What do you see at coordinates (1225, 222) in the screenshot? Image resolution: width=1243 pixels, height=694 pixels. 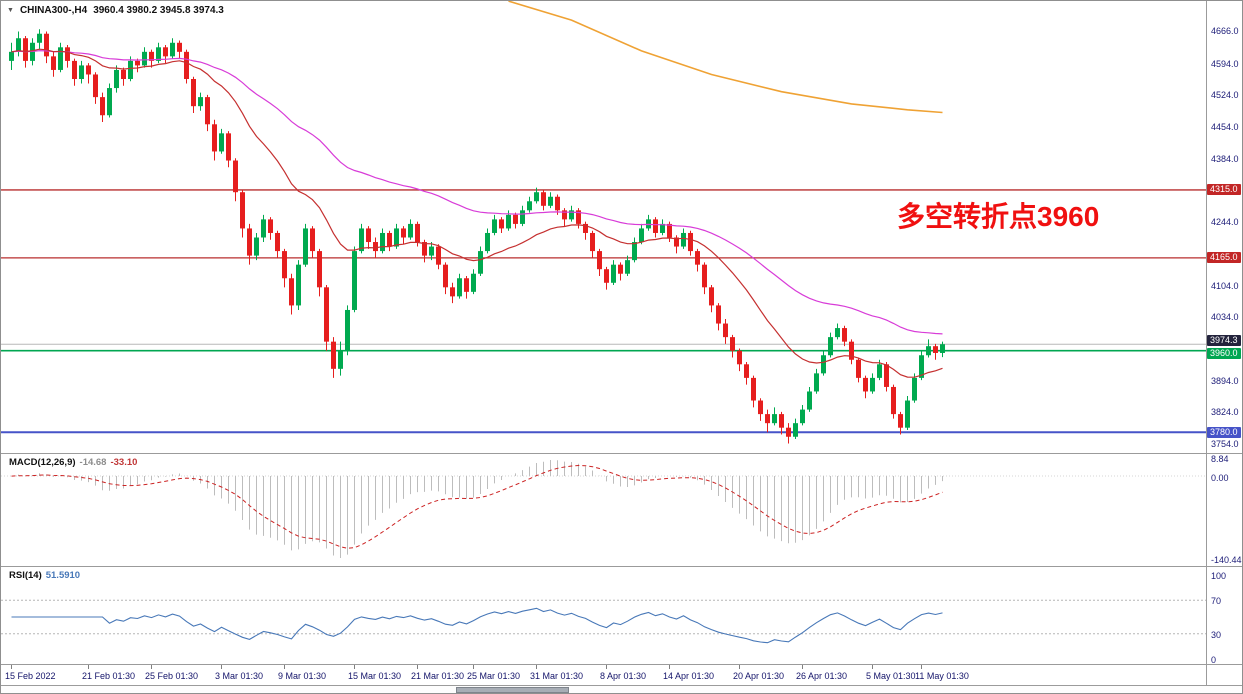 I see `price-axis-label: 4244.0` at bounding box center [1225, 222].